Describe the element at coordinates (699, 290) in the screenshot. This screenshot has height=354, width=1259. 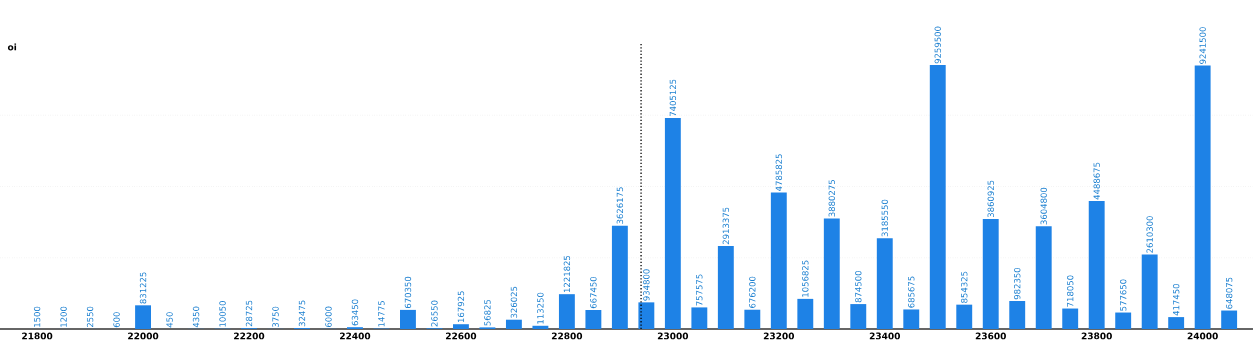
I see `data-label: 757575` at that location.